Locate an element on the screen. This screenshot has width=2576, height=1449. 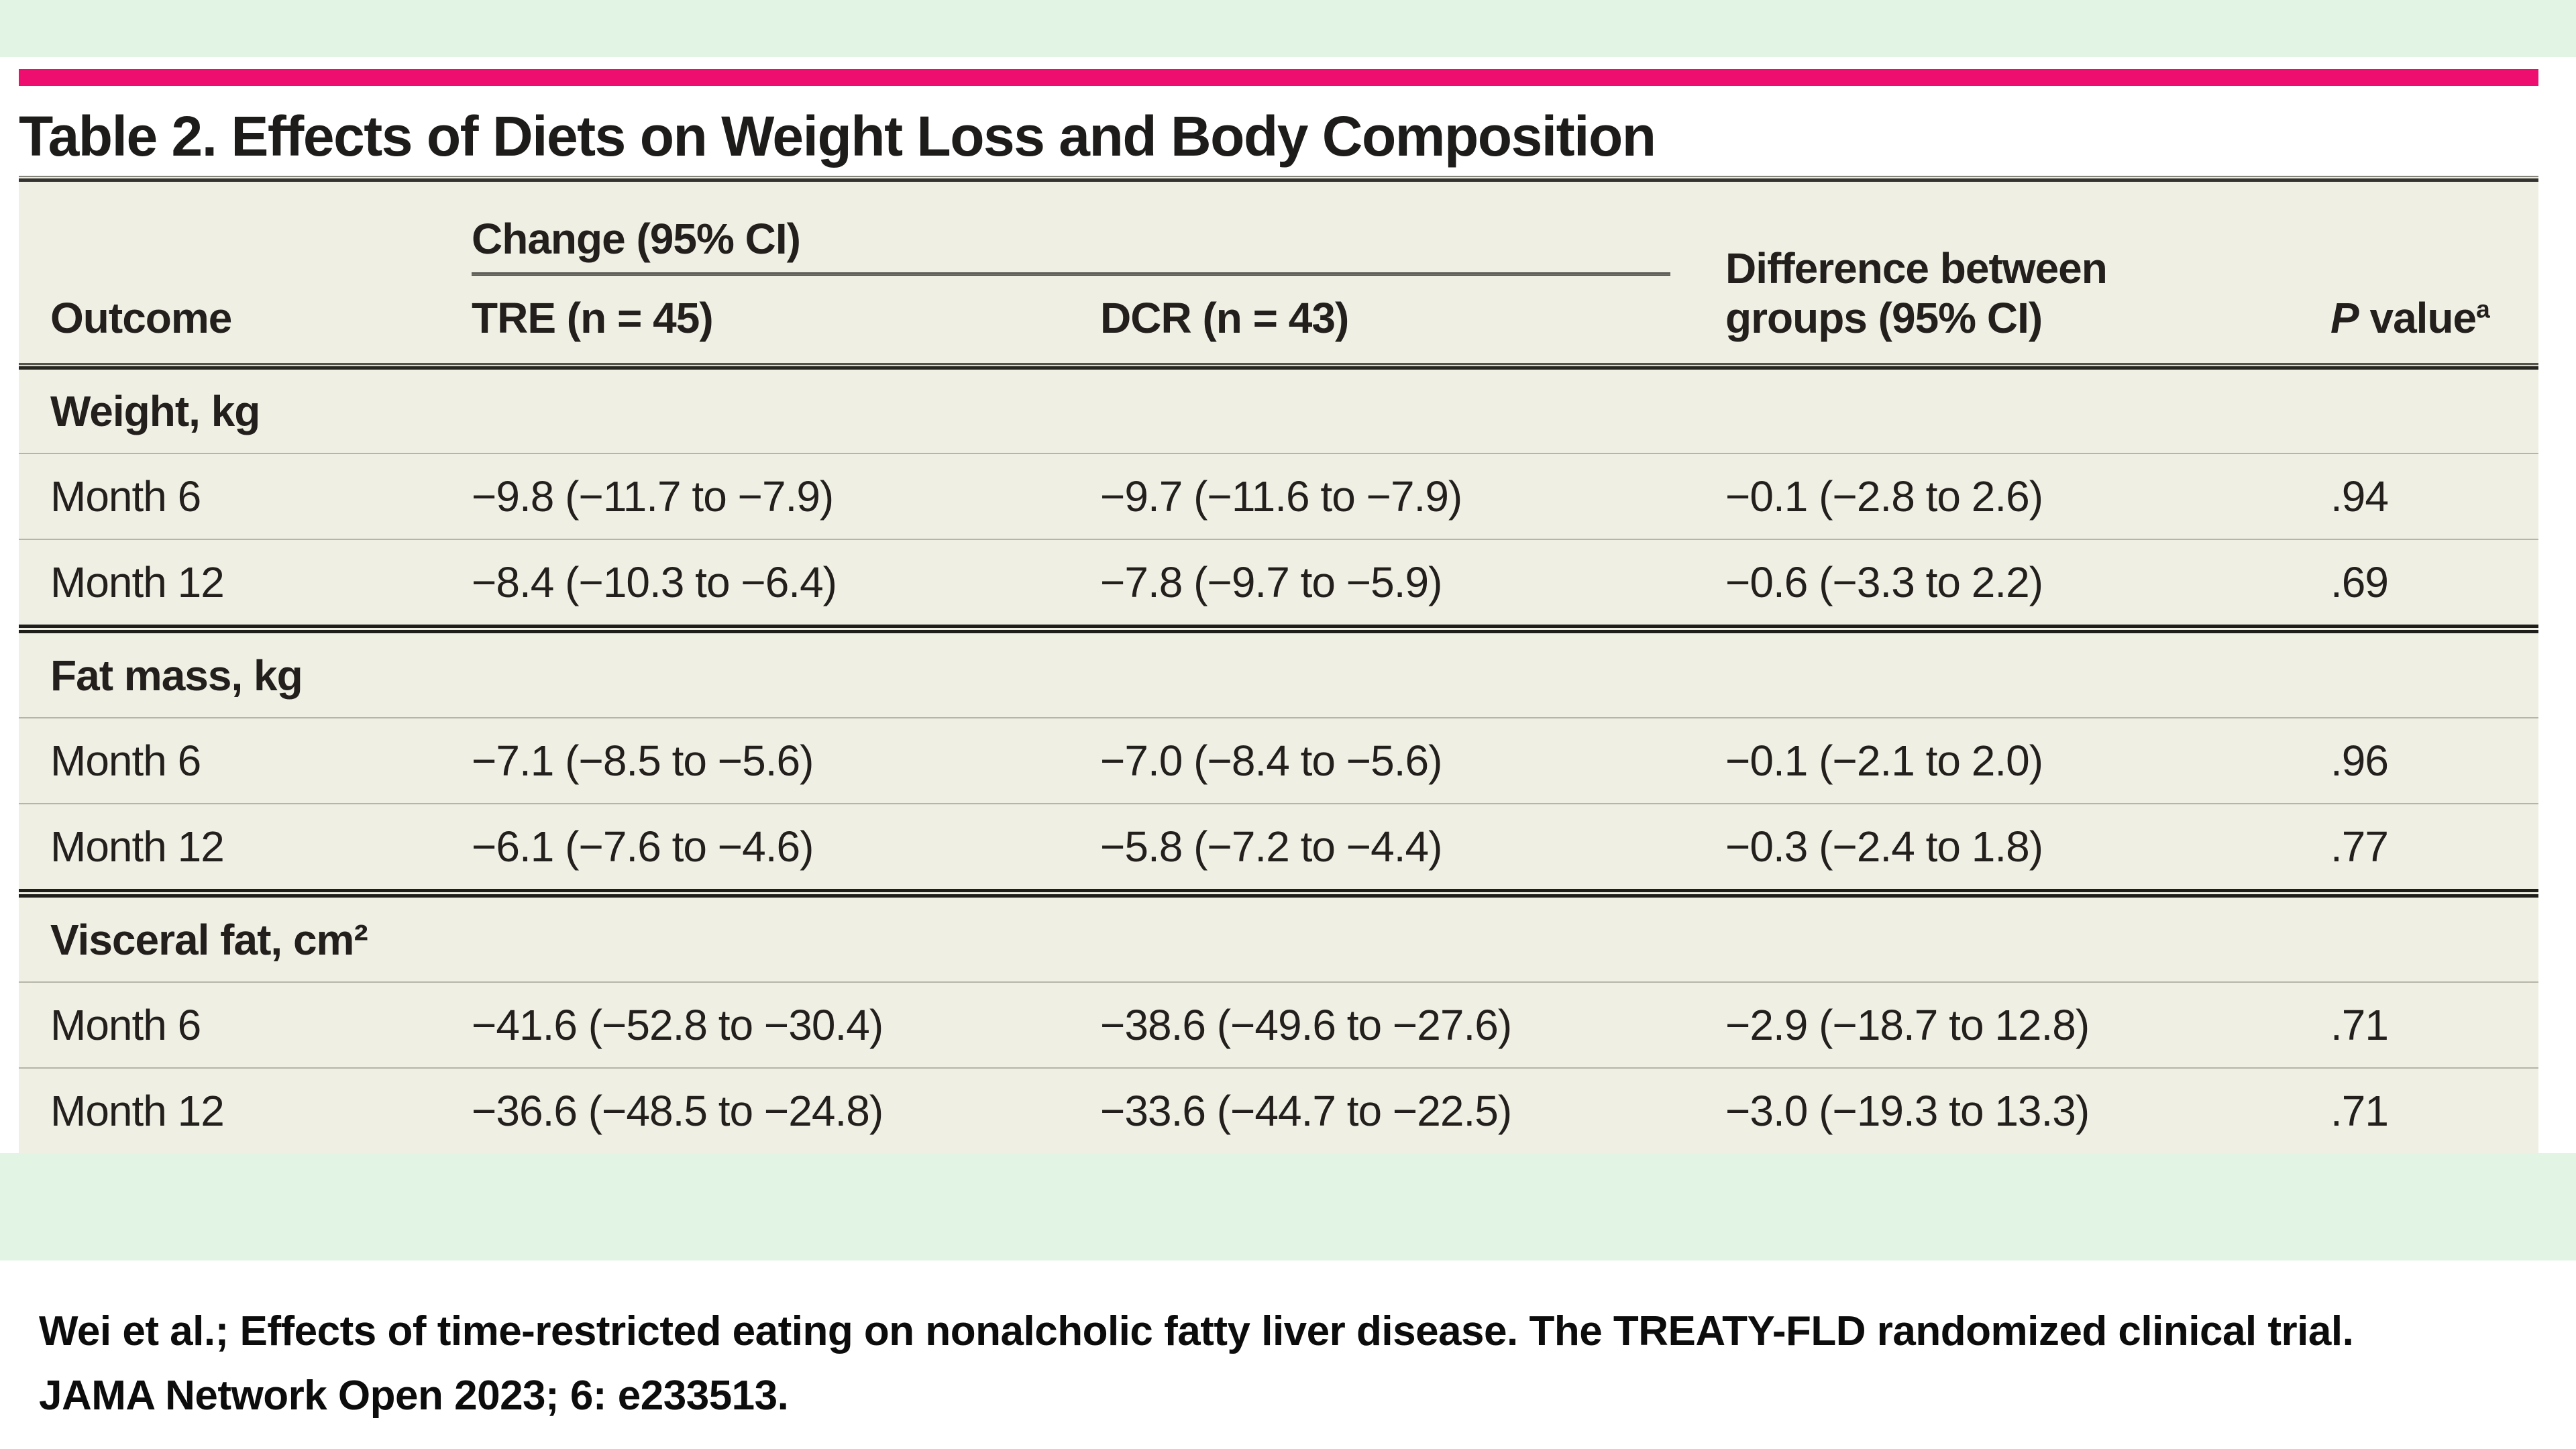
tre-value: −9.8 (−11.7 to −7.9) is located at coordinates (653, 496).